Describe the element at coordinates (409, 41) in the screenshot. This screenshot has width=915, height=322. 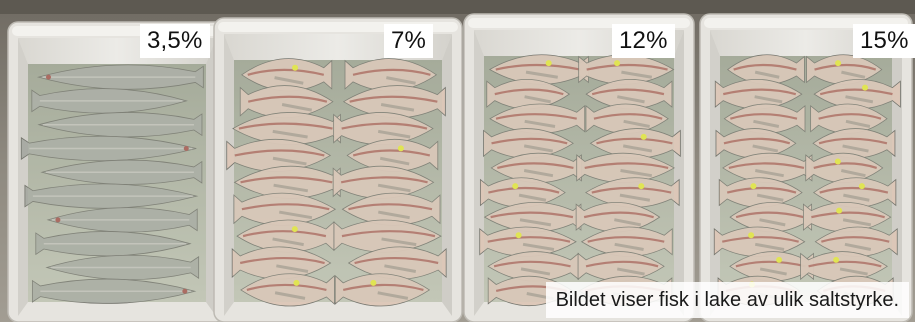
I see `salt-label-7: 7%` at that location.